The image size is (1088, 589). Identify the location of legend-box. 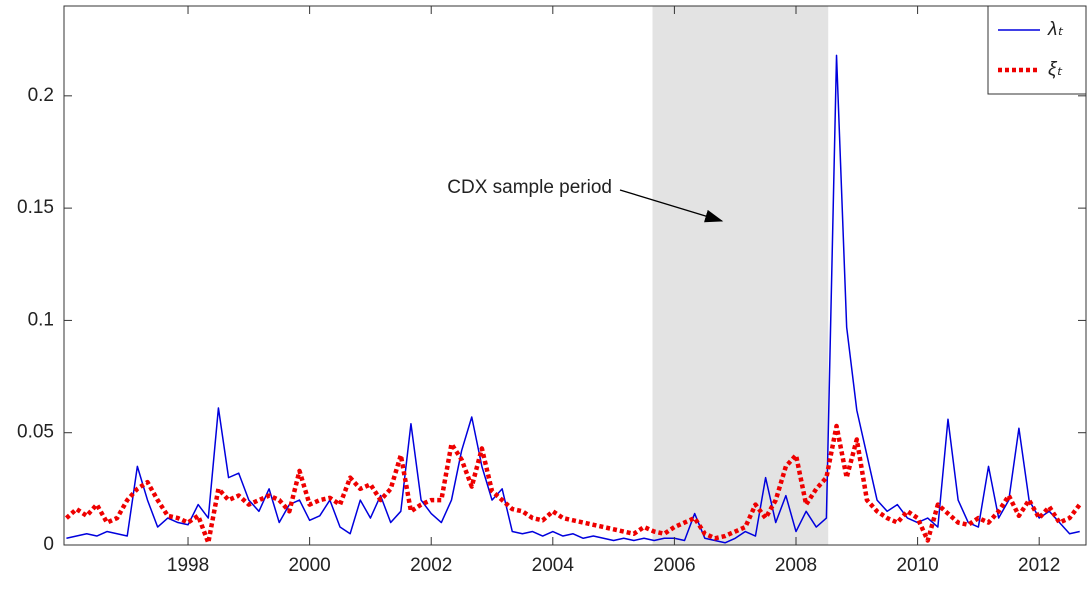
(1037, 50).